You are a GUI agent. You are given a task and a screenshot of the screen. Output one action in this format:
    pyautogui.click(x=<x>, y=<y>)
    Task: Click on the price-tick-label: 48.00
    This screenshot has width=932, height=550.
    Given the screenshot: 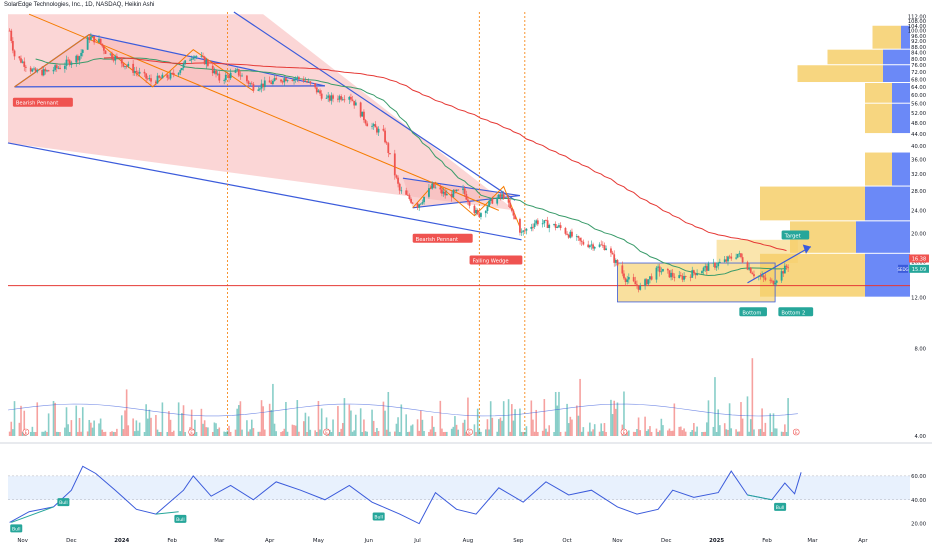 What is the action you would take?
    pyautogui.click(x=918, y=124)
    